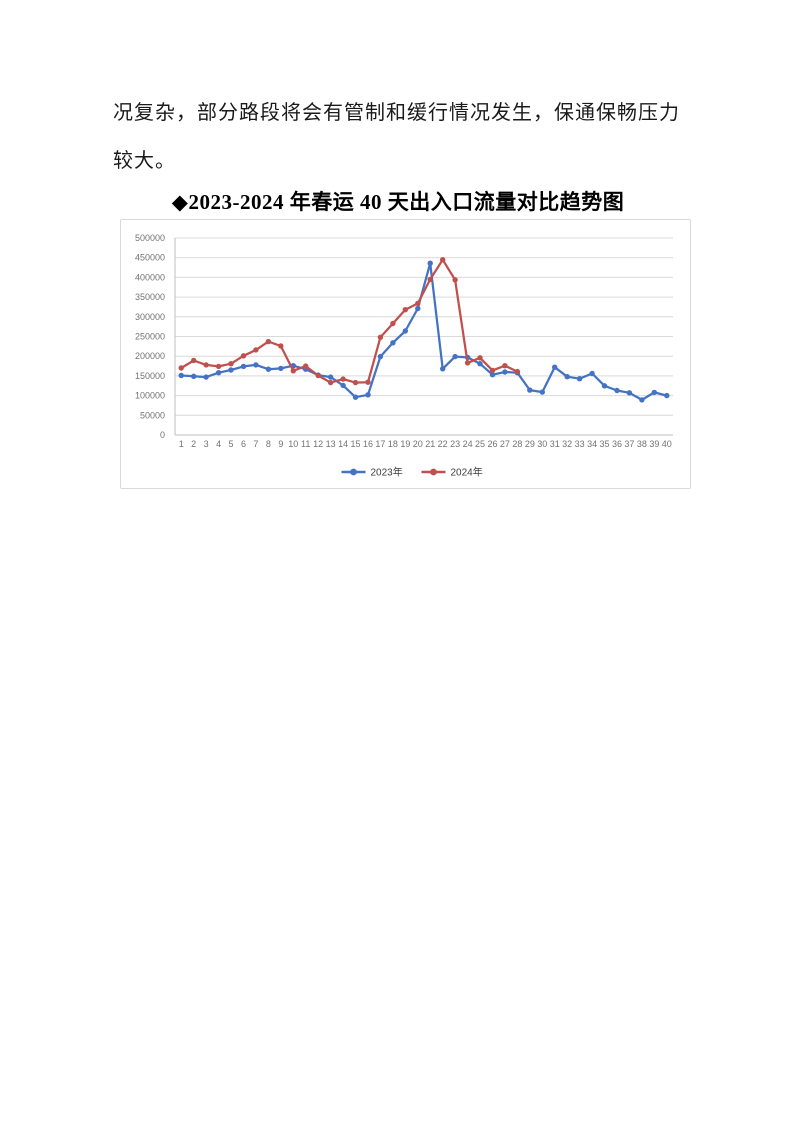 The image size is (793, 1122). I want to click on series-2024年, so click(349, 321).